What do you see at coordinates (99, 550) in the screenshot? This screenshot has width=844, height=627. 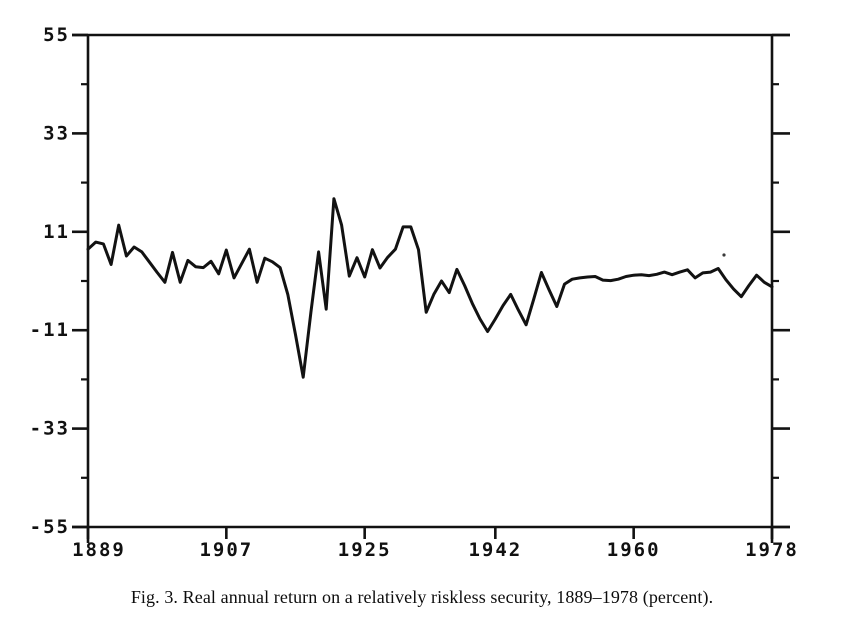 I see `x-axis-tick-label: 1889` at bounding box center [99, 550].